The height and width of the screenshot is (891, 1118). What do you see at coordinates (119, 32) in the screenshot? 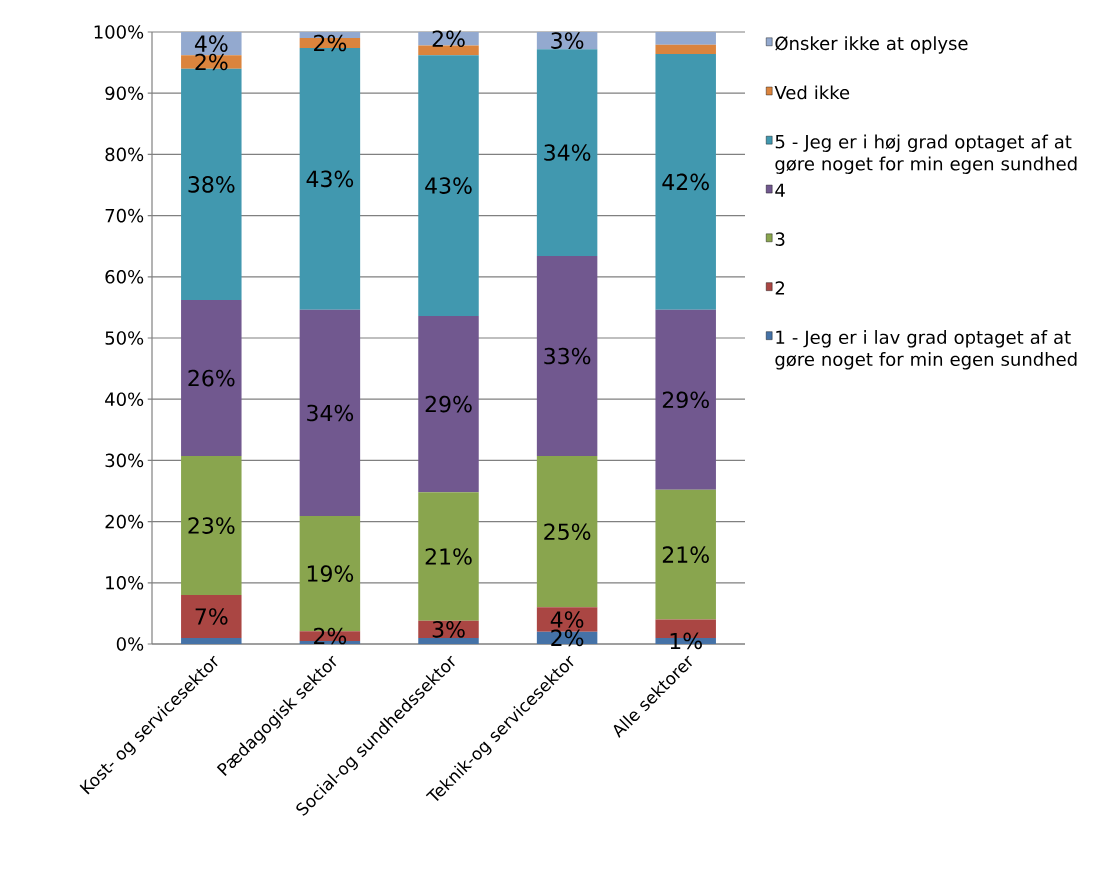
I see `y-tick-label: 100%` at bounding box center [119, 32].